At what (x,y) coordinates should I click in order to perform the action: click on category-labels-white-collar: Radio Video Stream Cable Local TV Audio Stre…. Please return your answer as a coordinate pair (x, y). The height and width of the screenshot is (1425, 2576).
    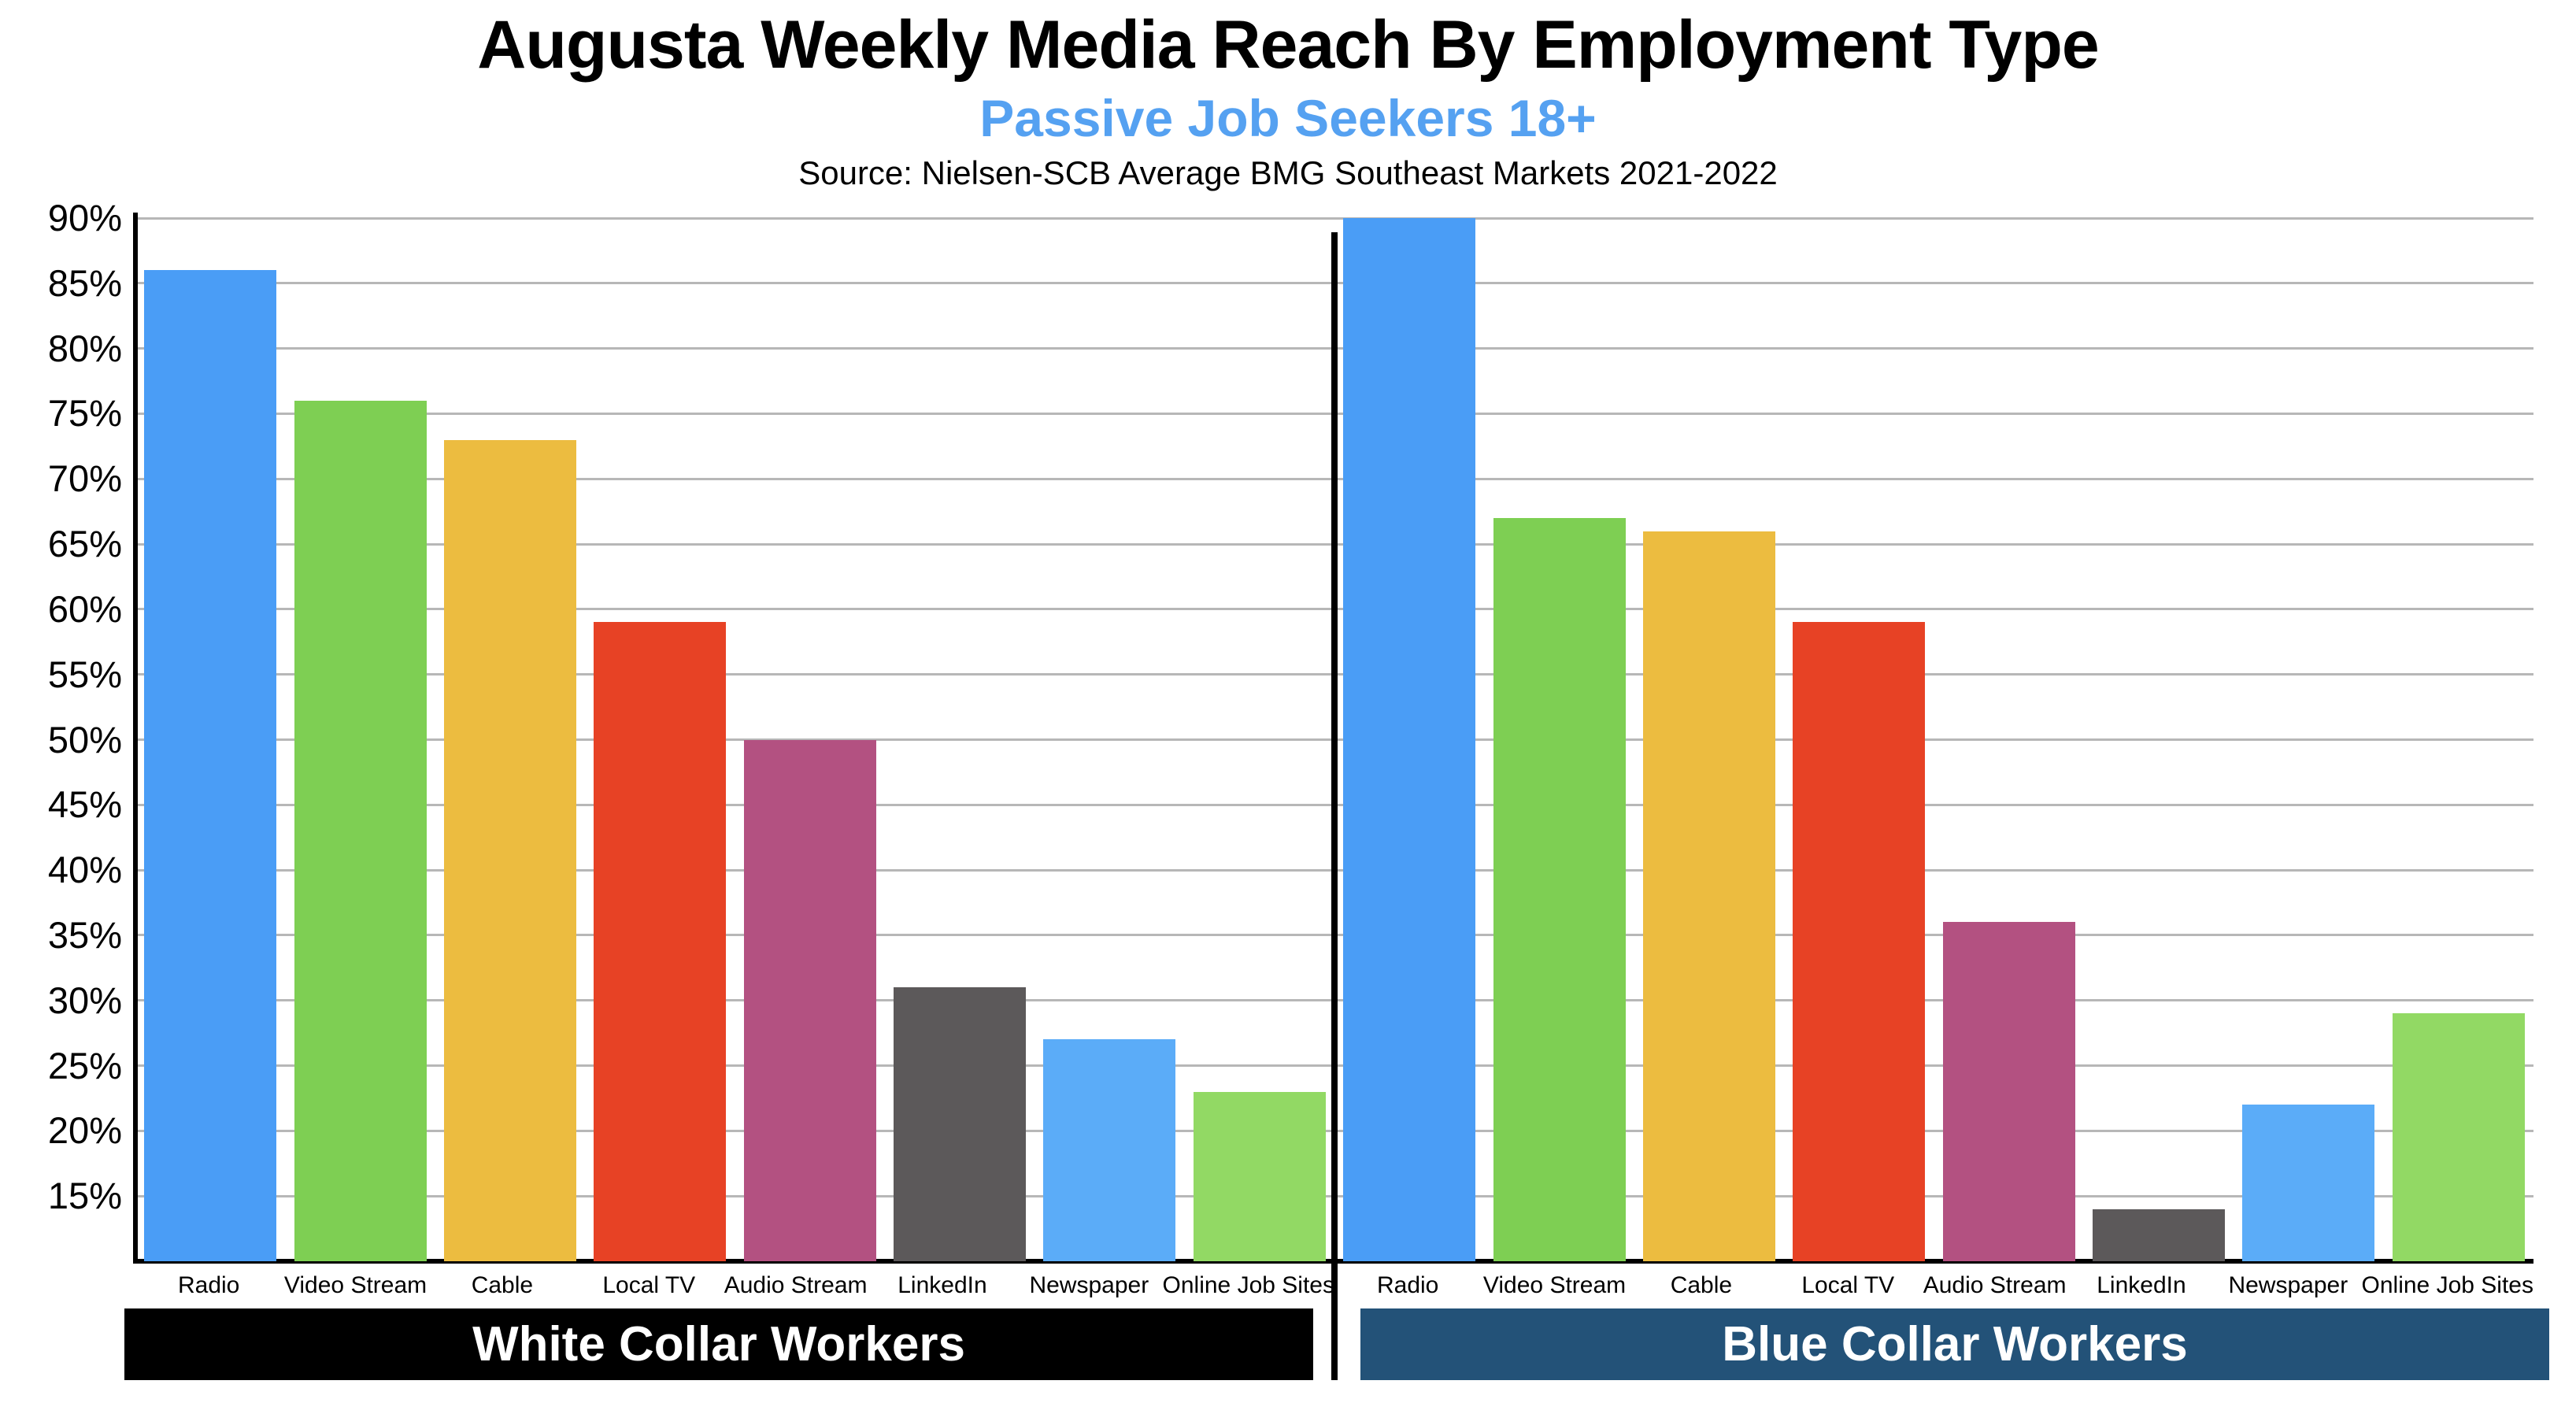
    Looking at the image, I should click on (734, 1285).